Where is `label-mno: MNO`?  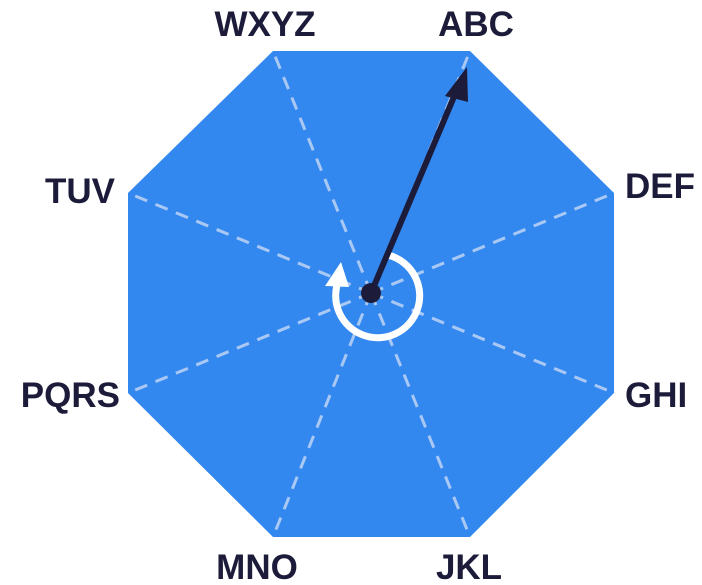
label-mno: MNO is located at coordinates (257, 566).